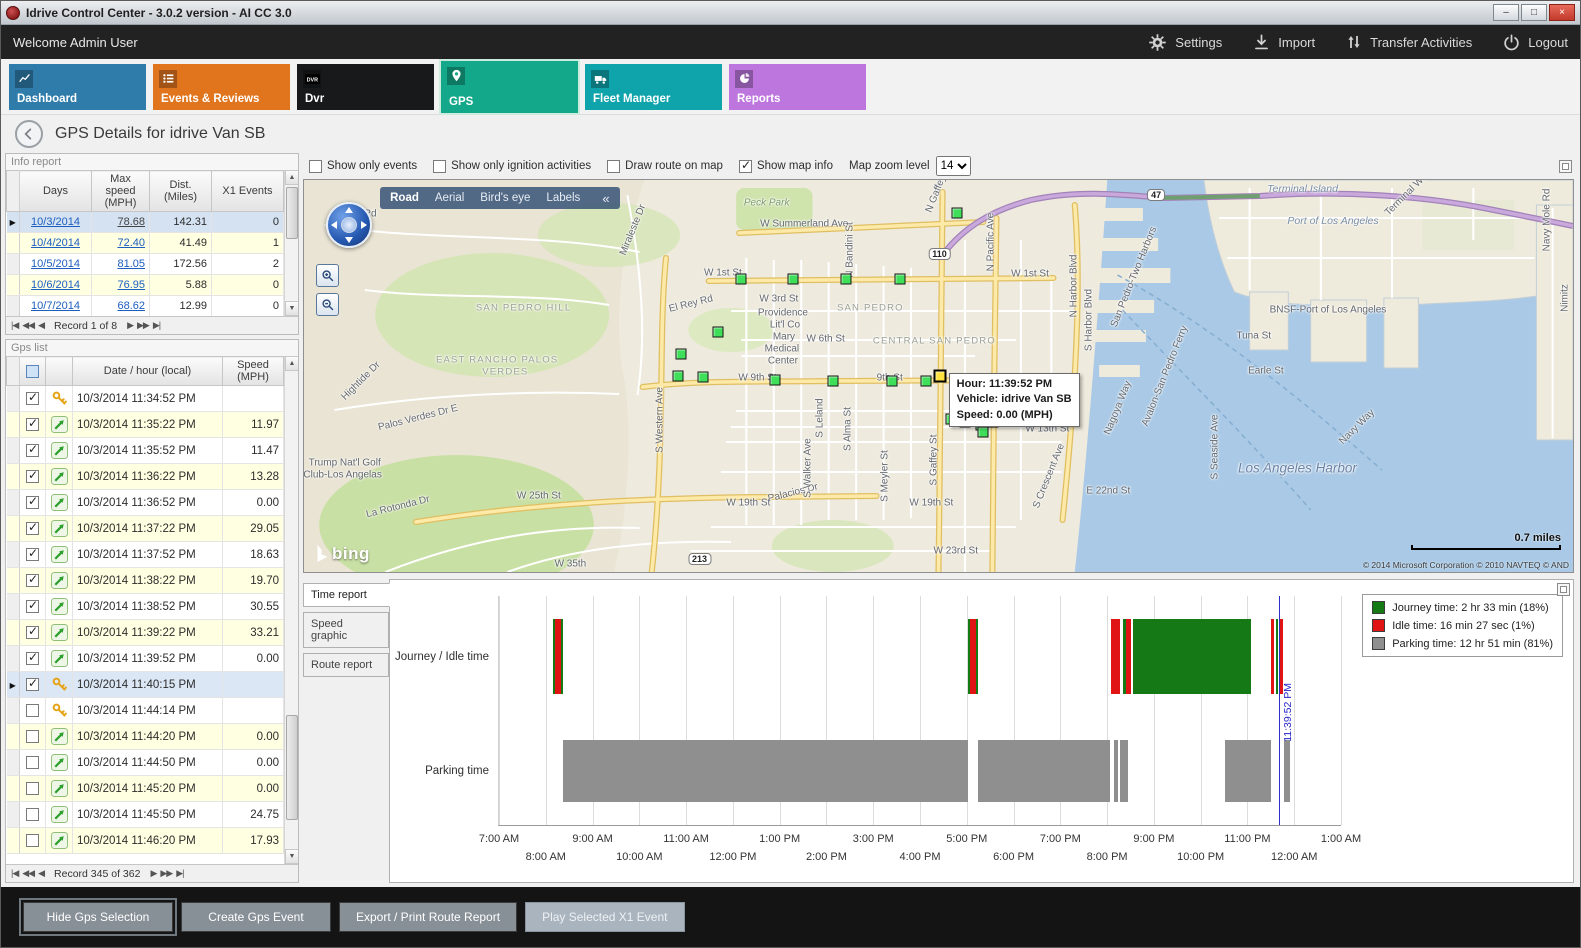 This screenshot has width=1581, height=948. I want to click on column-header-days: Days, so click(55, 191).